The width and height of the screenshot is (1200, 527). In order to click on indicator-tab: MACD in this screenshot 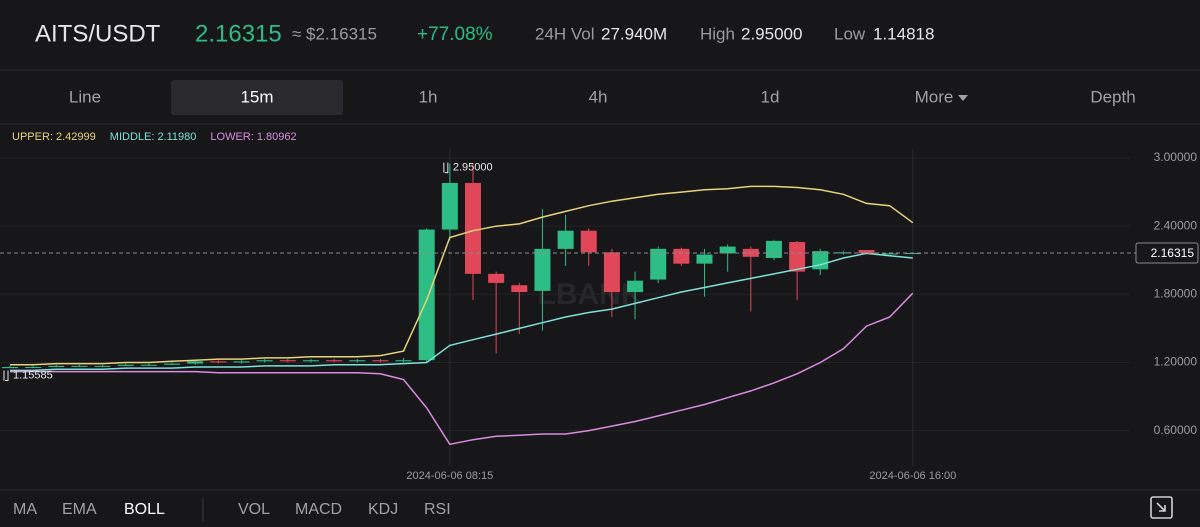, I will do `click(318, 509)`.